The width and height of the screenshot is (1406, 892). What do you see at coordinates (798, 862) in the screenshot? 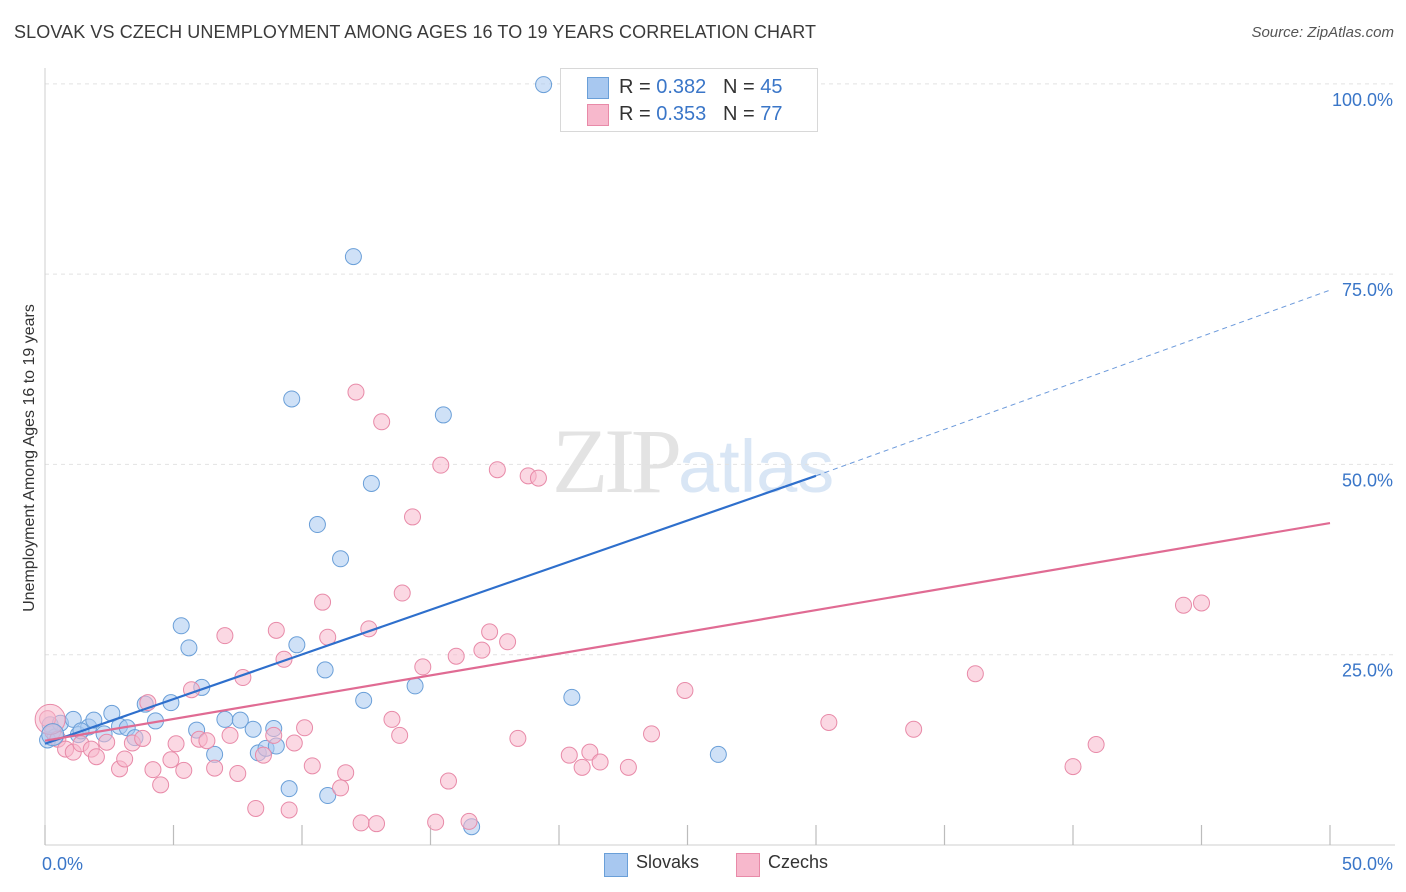
I see `bottom-legend-label-czechs: Czechs` at bounding box center [798, 862].